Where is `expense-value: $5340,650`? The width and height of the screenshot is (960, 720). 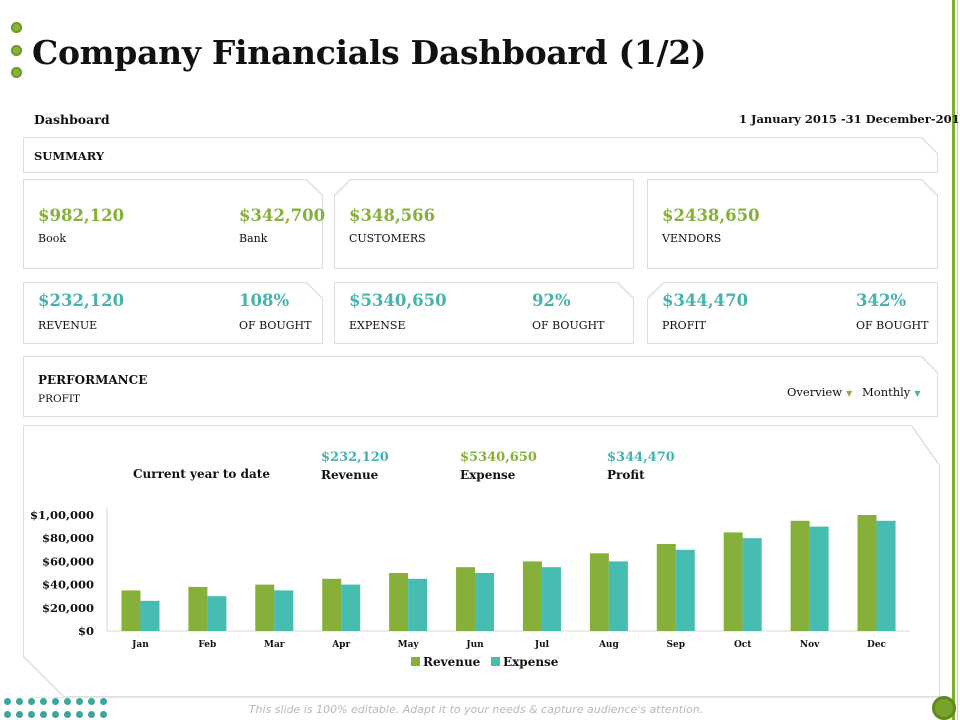 expense-value: $5340,650 is located at coordinates (398, 300).